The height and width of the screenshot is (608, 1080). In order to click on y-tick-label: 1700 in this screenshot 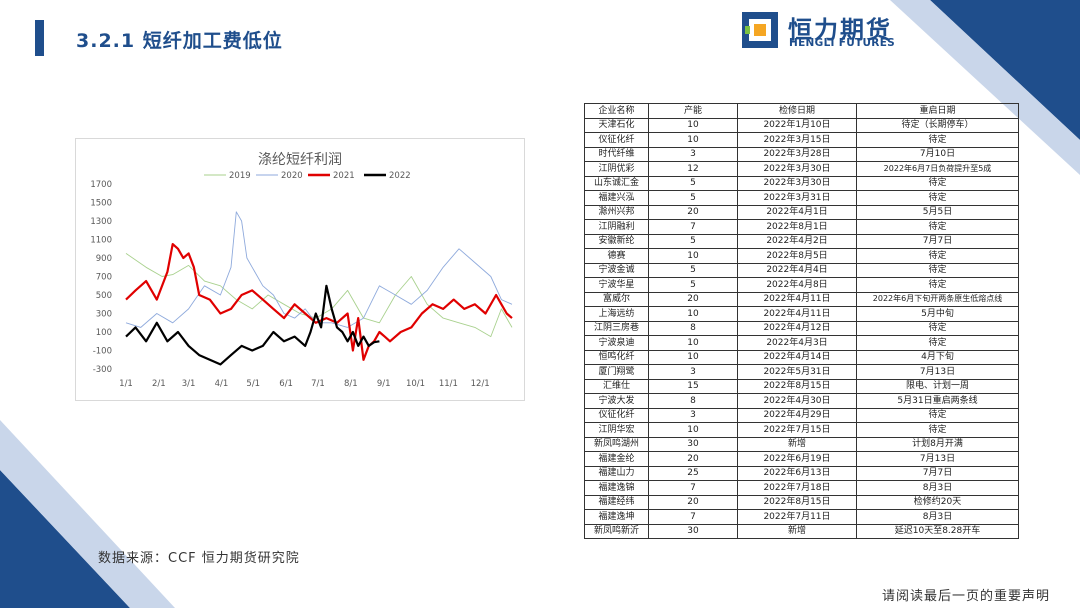, I will do `click(101, 185)`.